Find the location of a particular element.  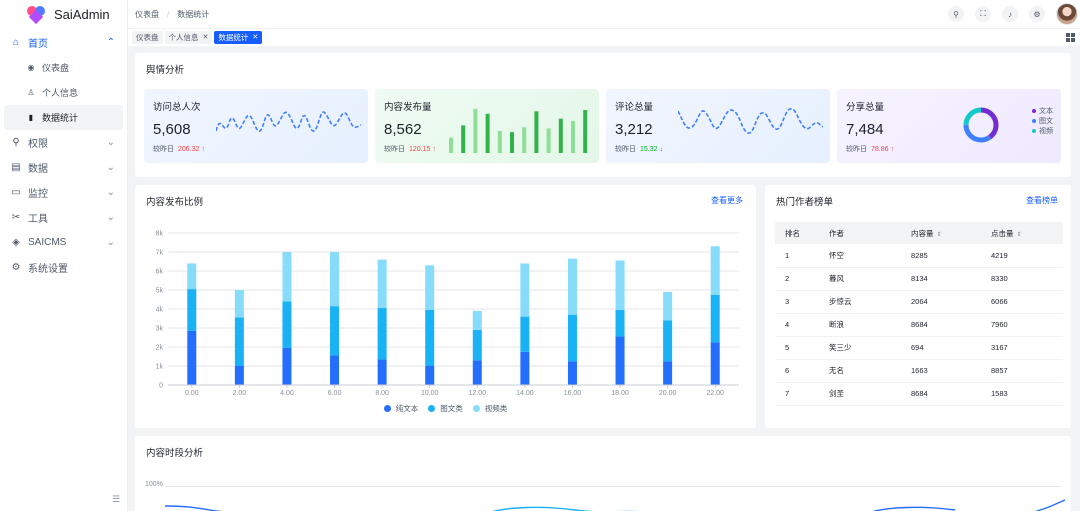

logo: SaiAdmin is located at coordinates (63, 14).